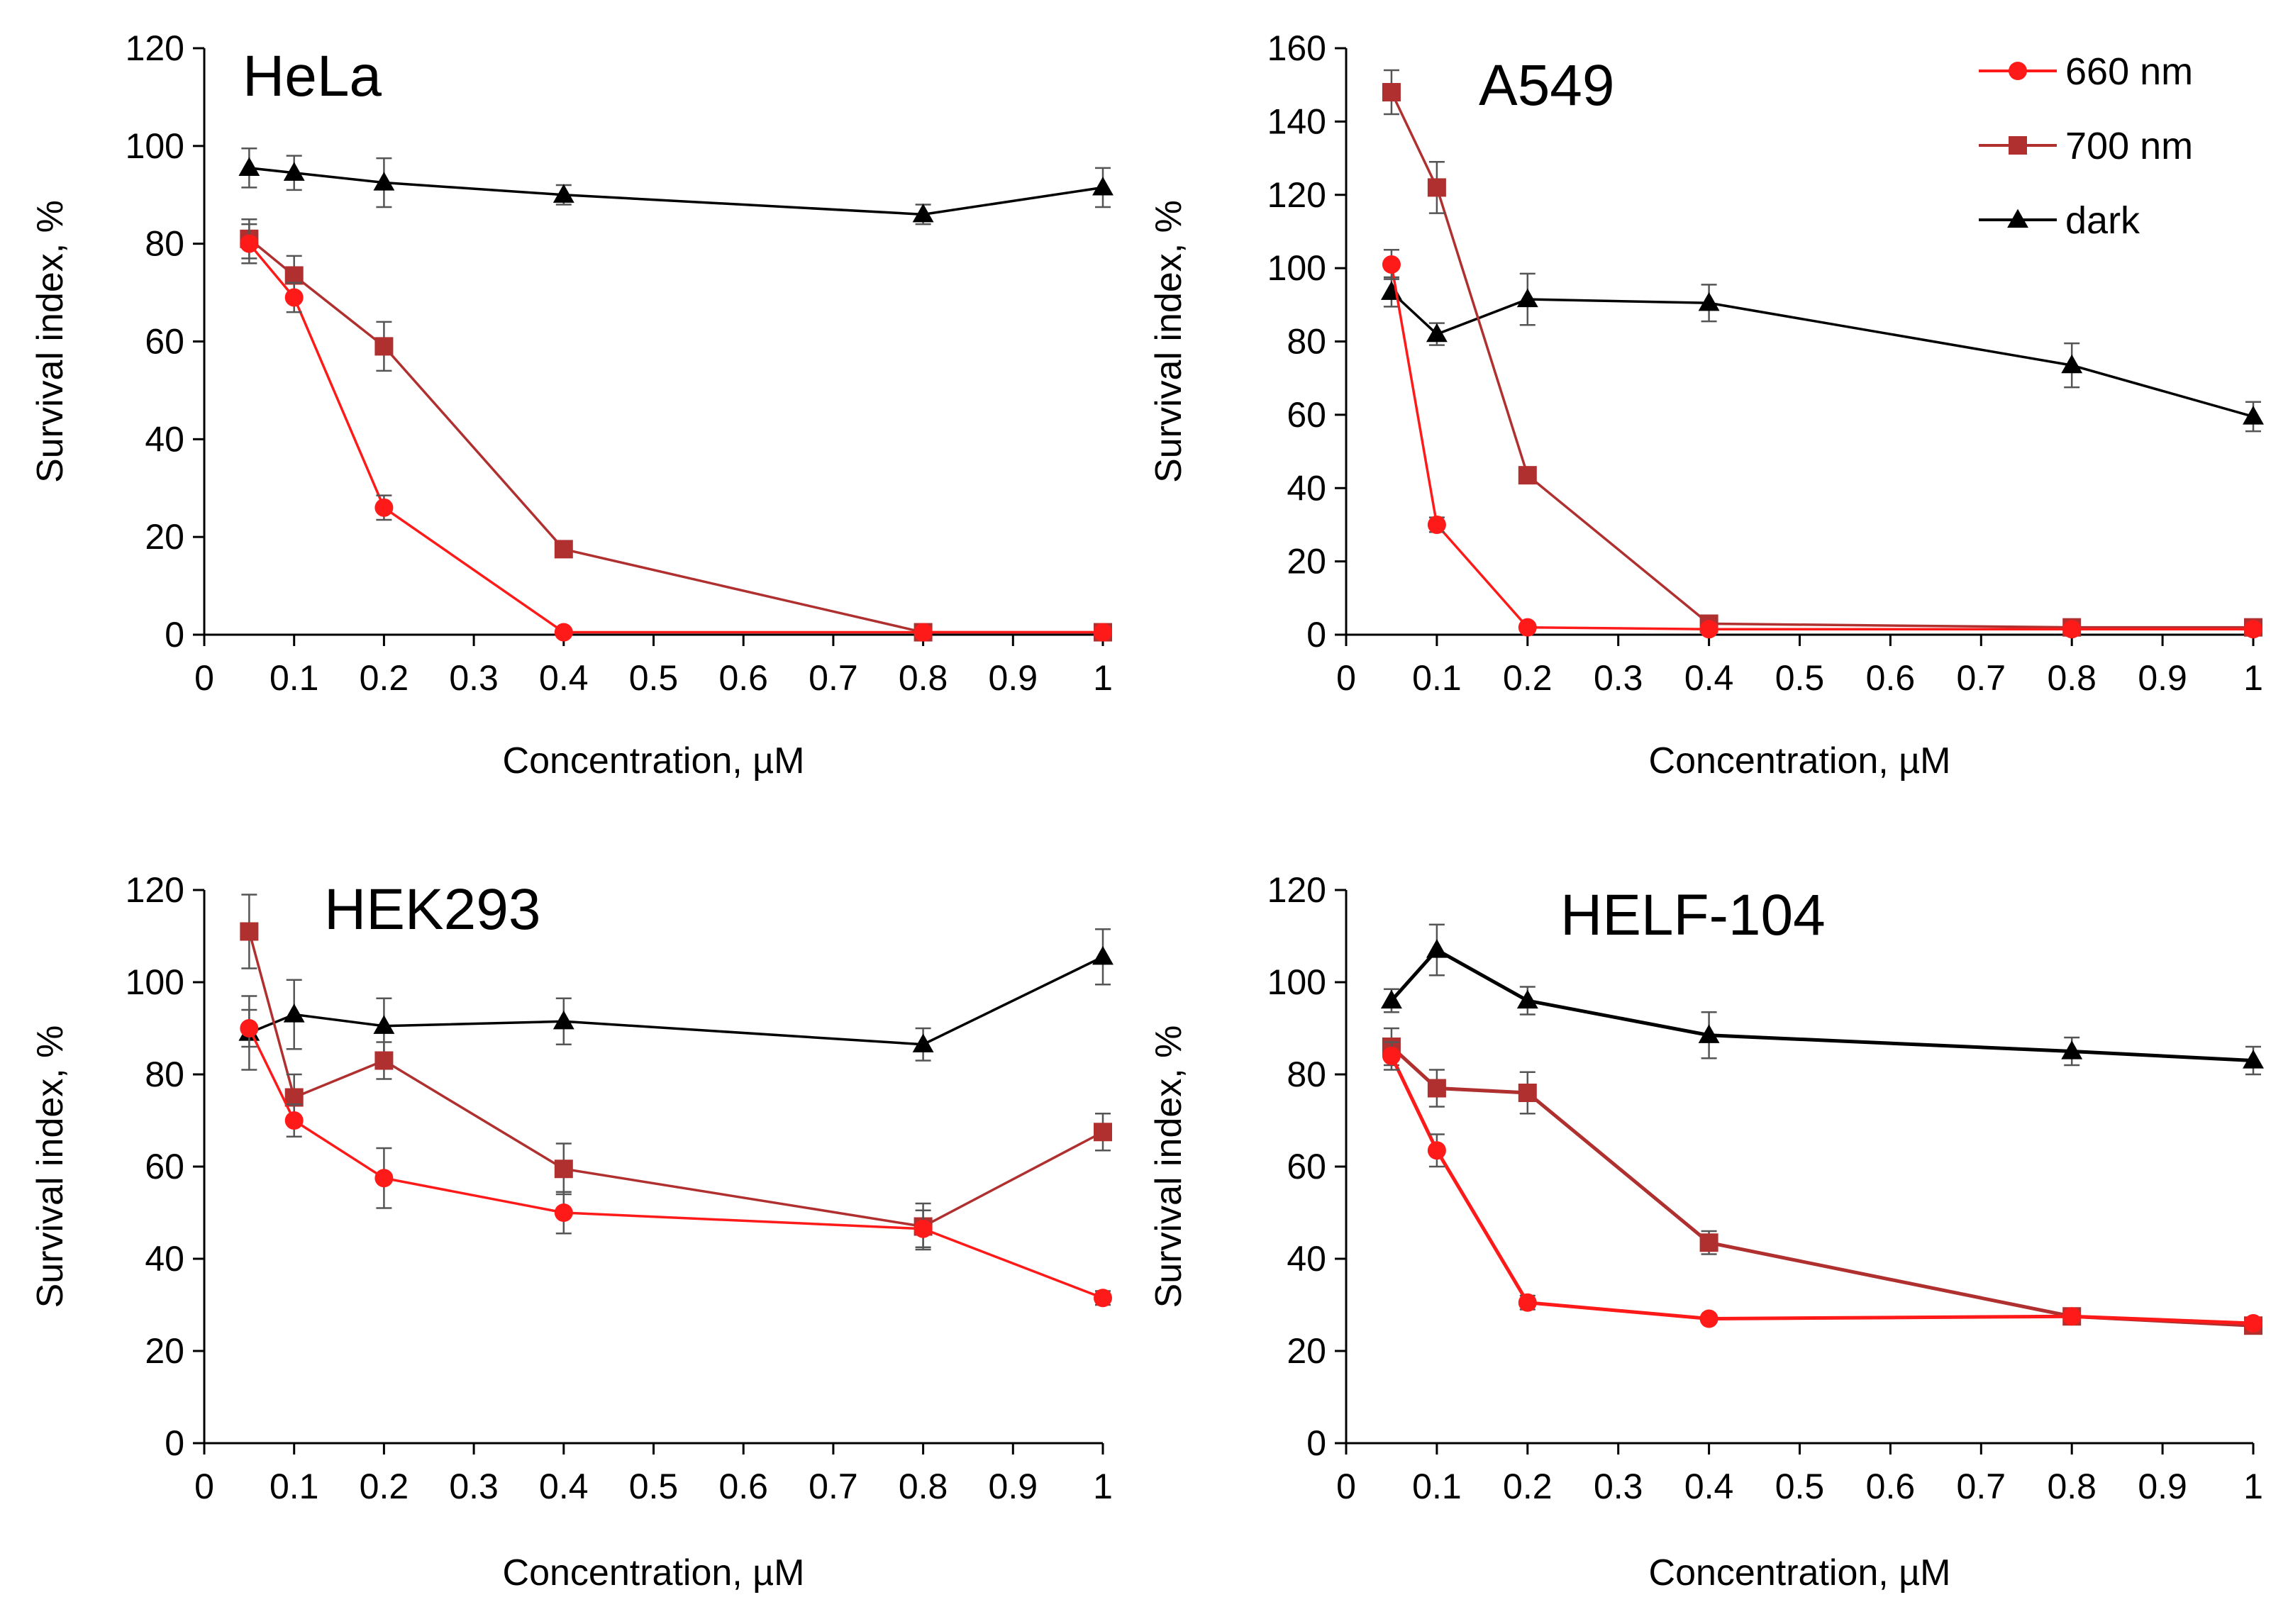  What do you see at coordinates (2129, 146) in the screenshot?
I see `legend-label: 700 nm` at bounding box center [2129, 146].